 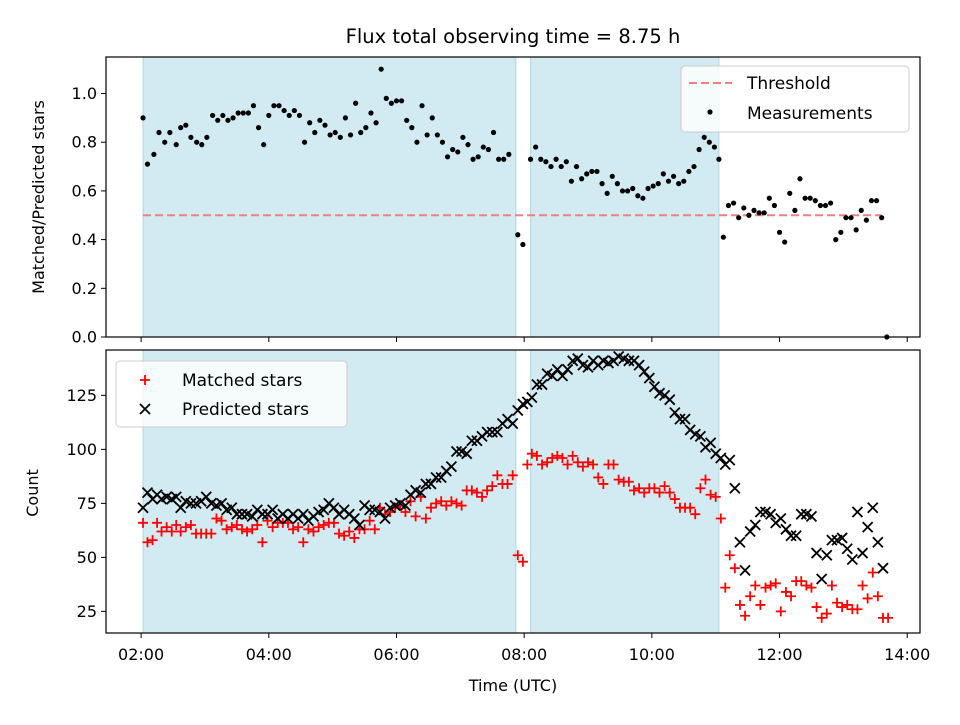 What do you see at coordinates (87, 557) in the screenshot?
I see `bottom-ytick-label: 50` at bounding box center [87, 557].